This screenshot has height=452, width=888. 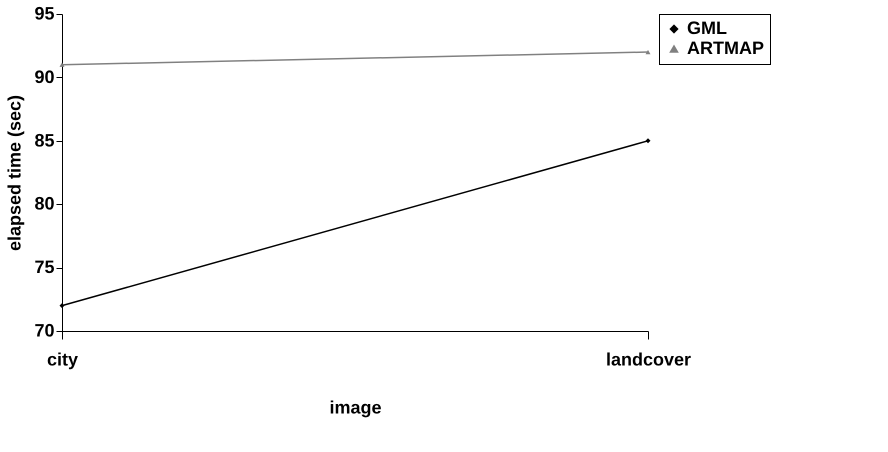 I want to click on y-tick-label: 70, so click(x=44, y=330).